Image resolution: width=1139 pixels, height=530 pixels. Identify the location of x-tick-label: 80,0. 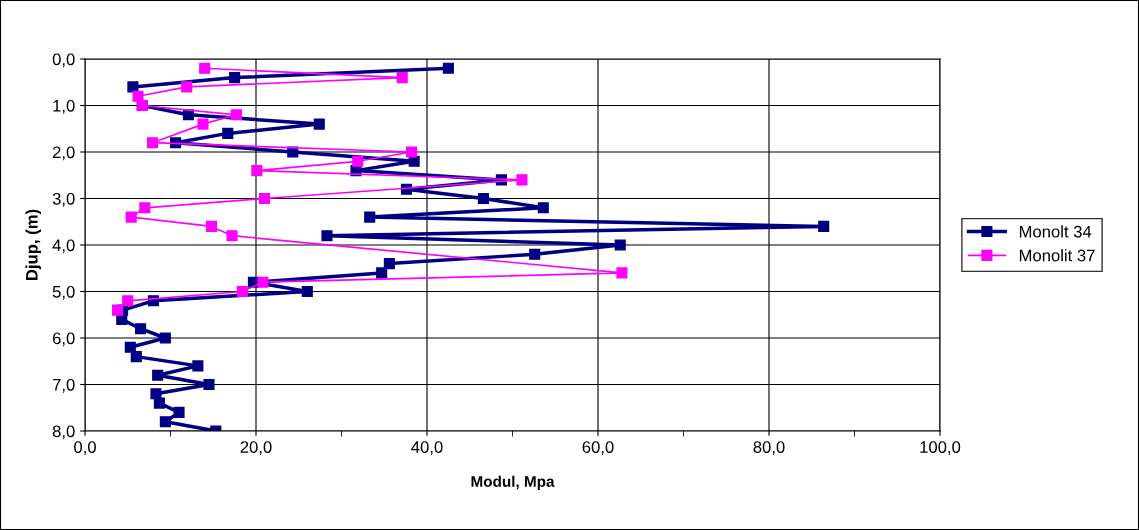
(769, 448).